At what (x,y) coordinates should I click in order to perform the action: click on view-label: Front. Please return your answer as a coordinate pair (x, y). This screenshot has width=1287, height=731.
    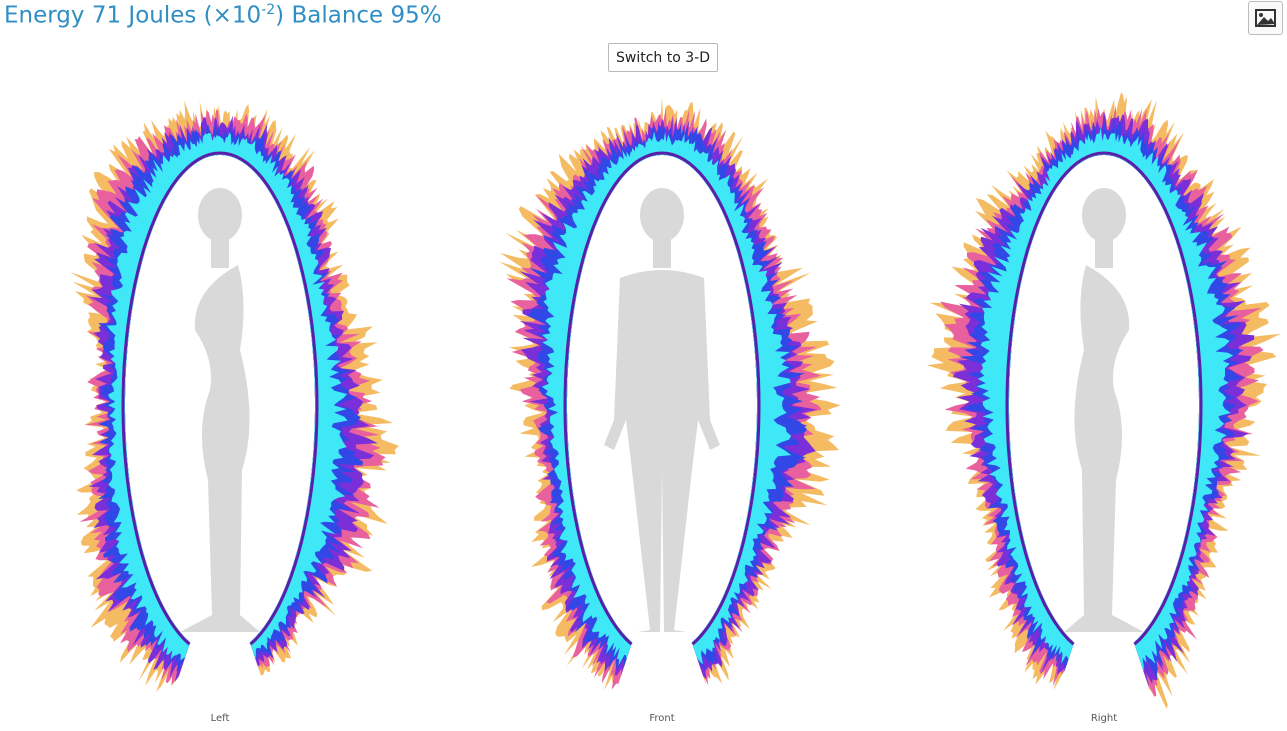
    Looking at the image, I should click on (661, 718).